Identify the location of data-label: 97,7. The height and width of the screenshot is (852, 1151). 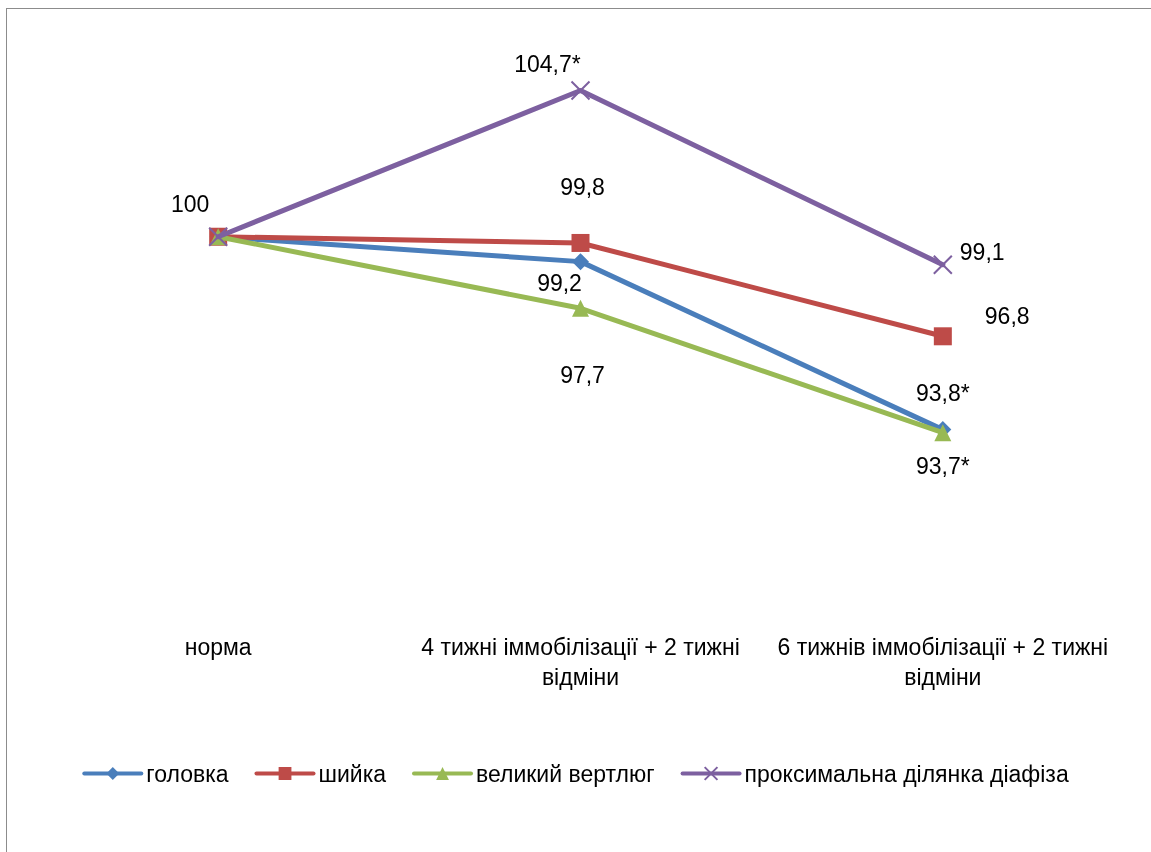
(582, 375).